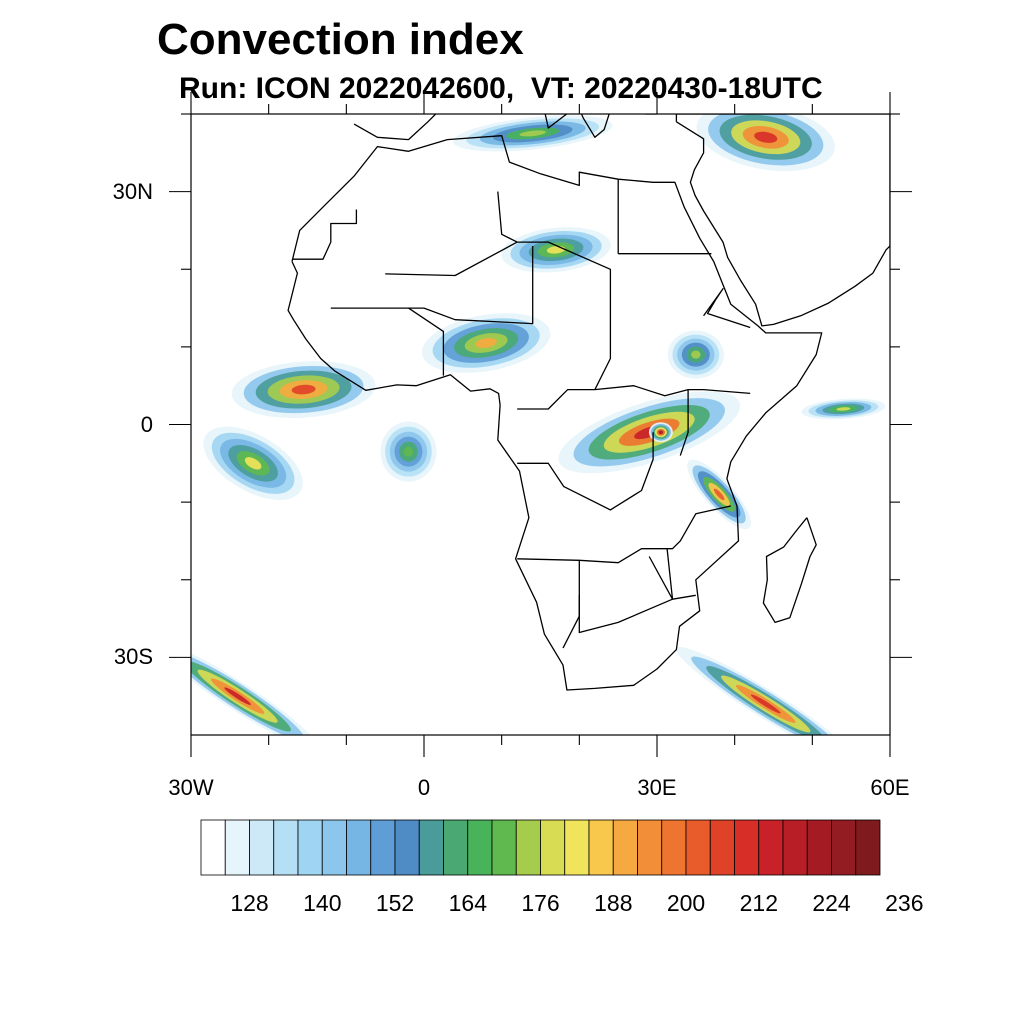  Describe the element at coordinates (758, 903) in the screenshot. I see `colorbar-tick-label: 212` at that location.